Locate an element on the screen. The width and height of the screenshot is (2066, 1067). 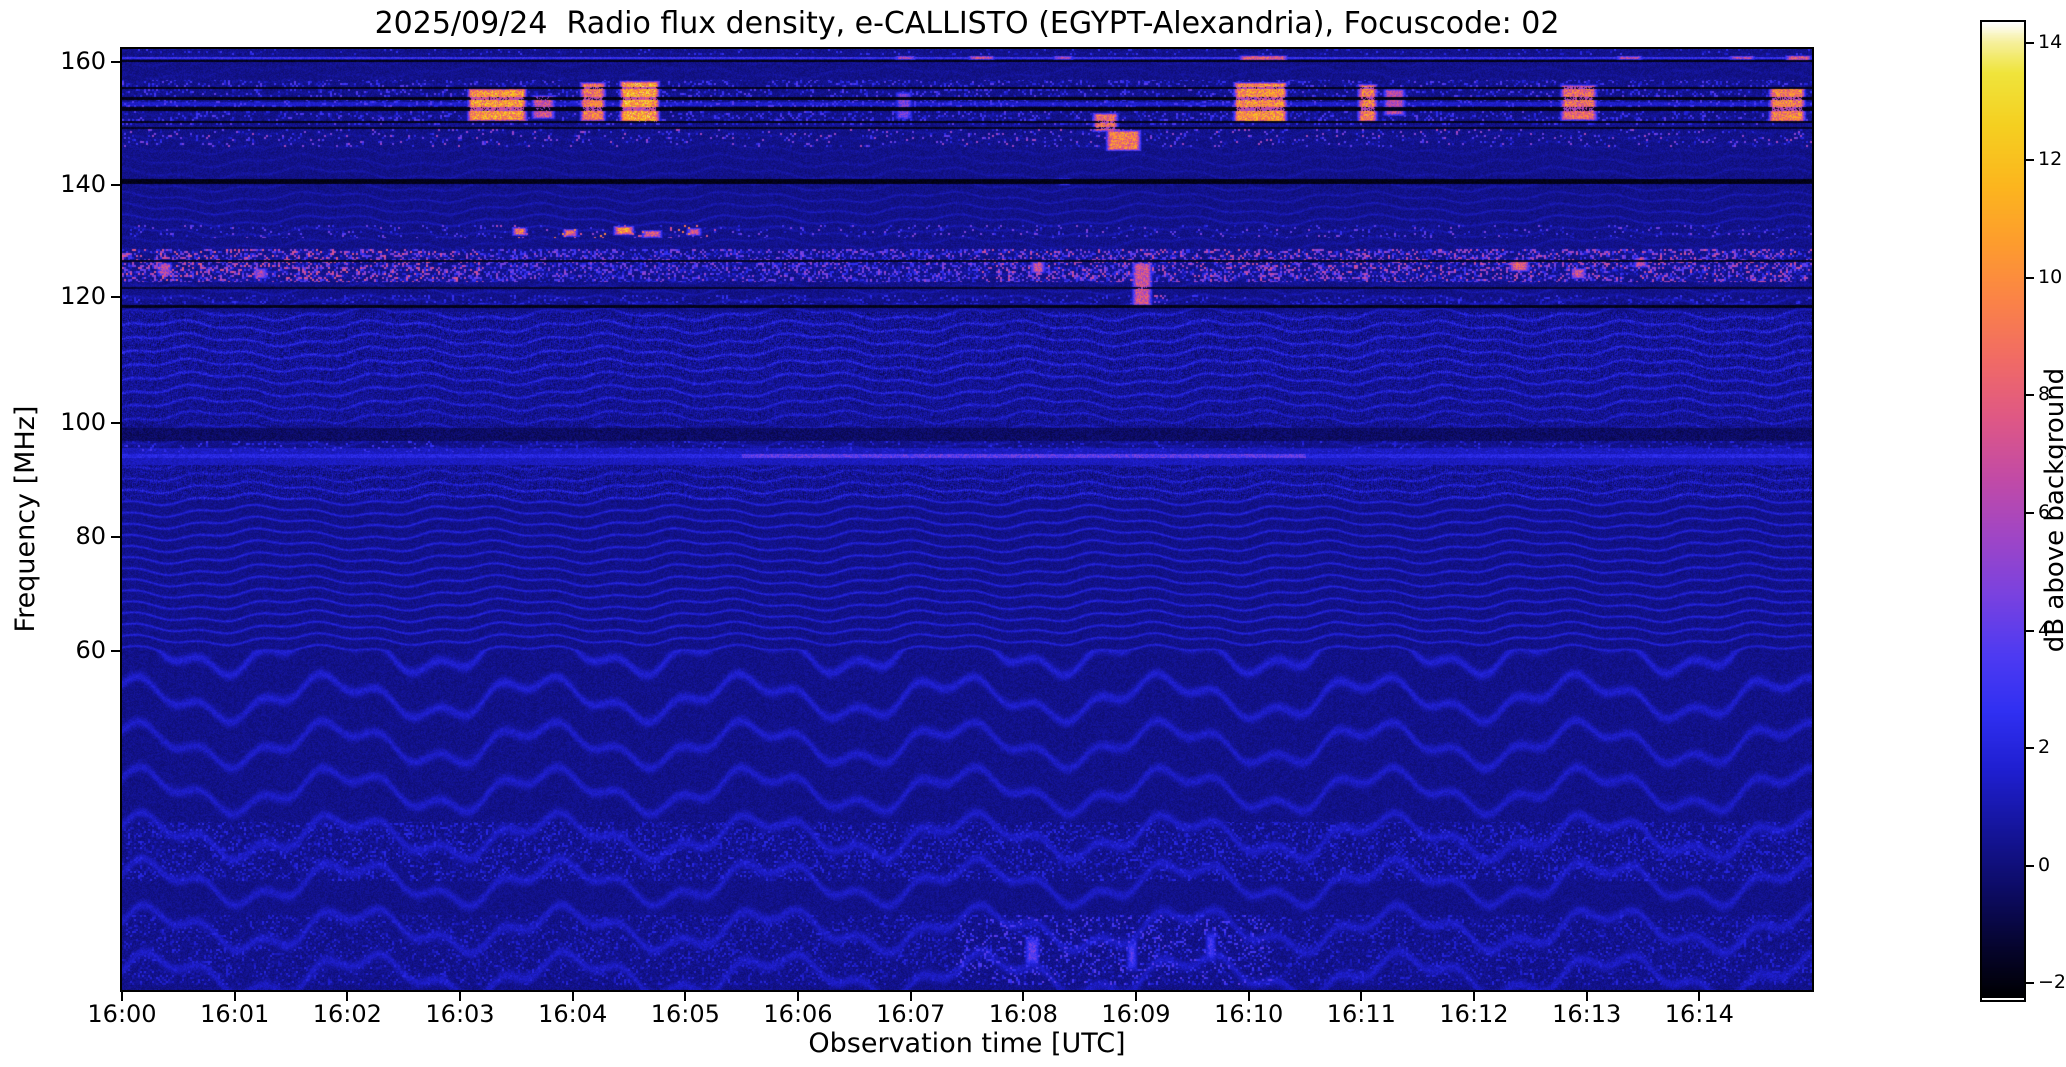
y-tick-label: 120 is located at coordinates (83, 296).